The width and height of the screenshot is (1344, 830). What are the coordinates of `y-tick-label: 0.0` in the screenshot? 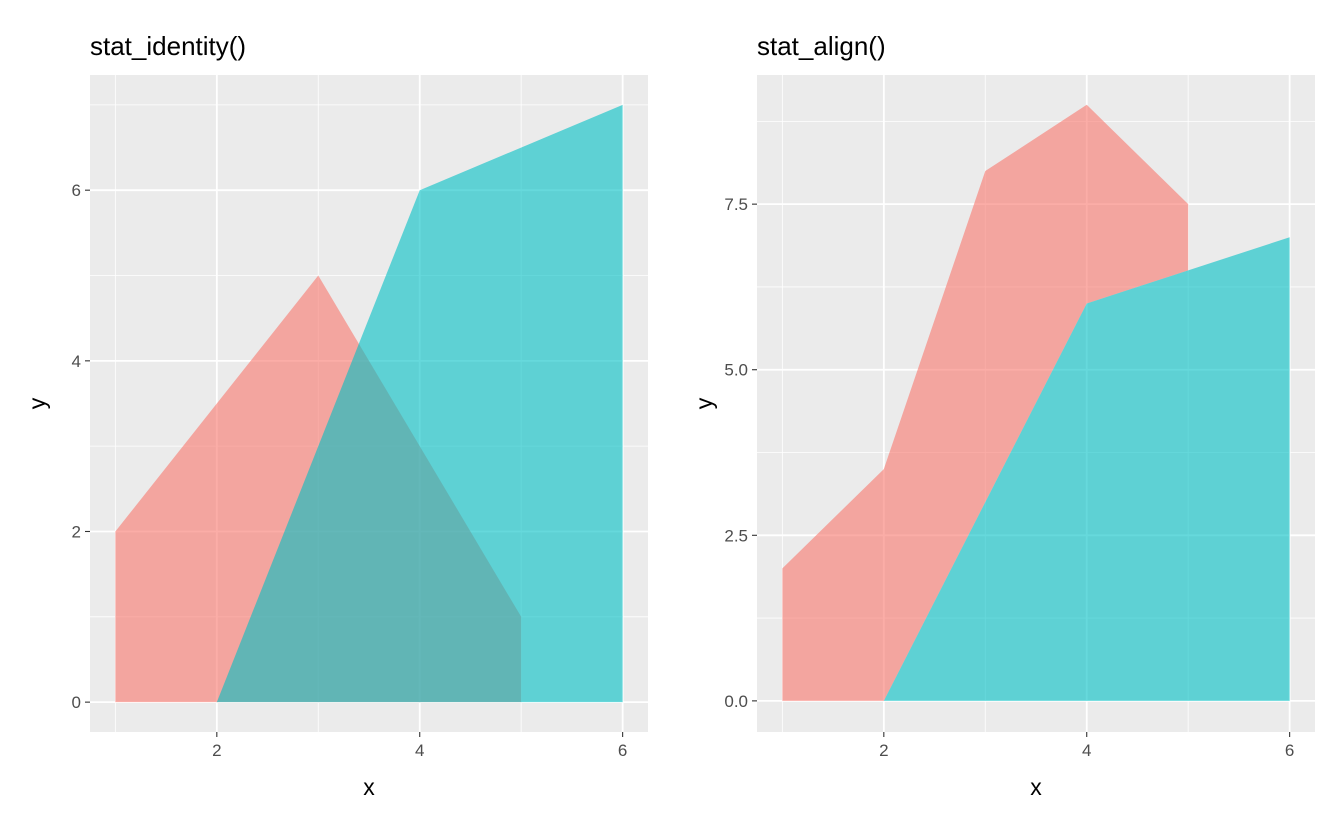 It's located at (736, 701).